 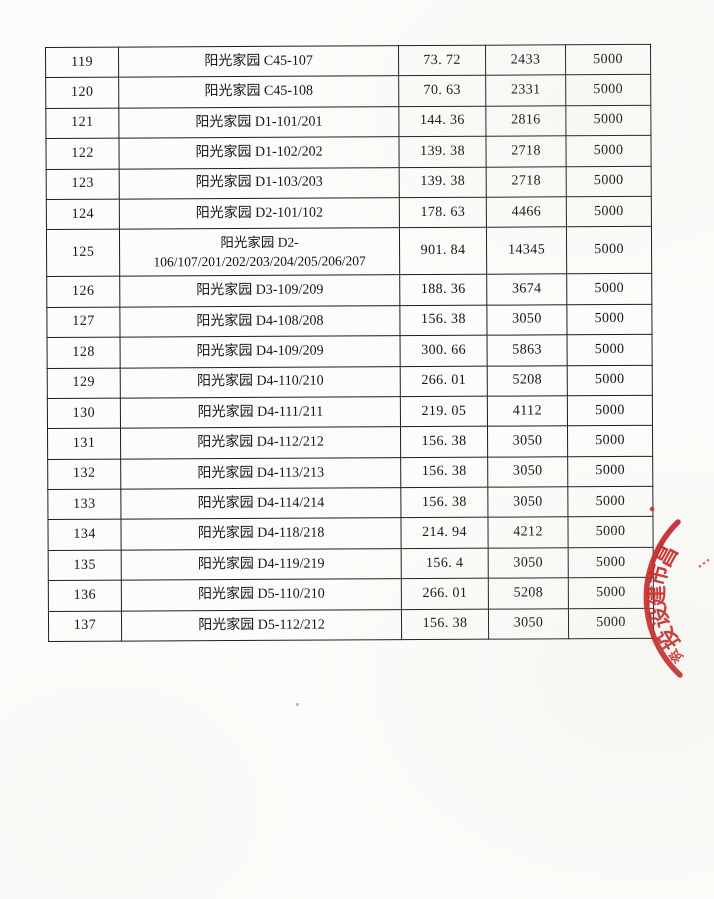 What do you see at coordinates (526, 289) in the screenshot?
I see `amount-cell: 3674` at bounding box center [526, 289].